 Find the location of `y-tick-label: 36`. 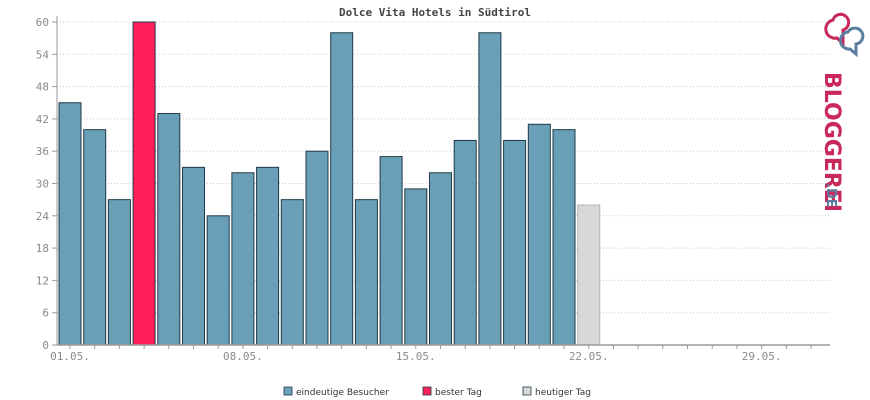

y-tick-label: 36 is located at coordinates (42, 151).